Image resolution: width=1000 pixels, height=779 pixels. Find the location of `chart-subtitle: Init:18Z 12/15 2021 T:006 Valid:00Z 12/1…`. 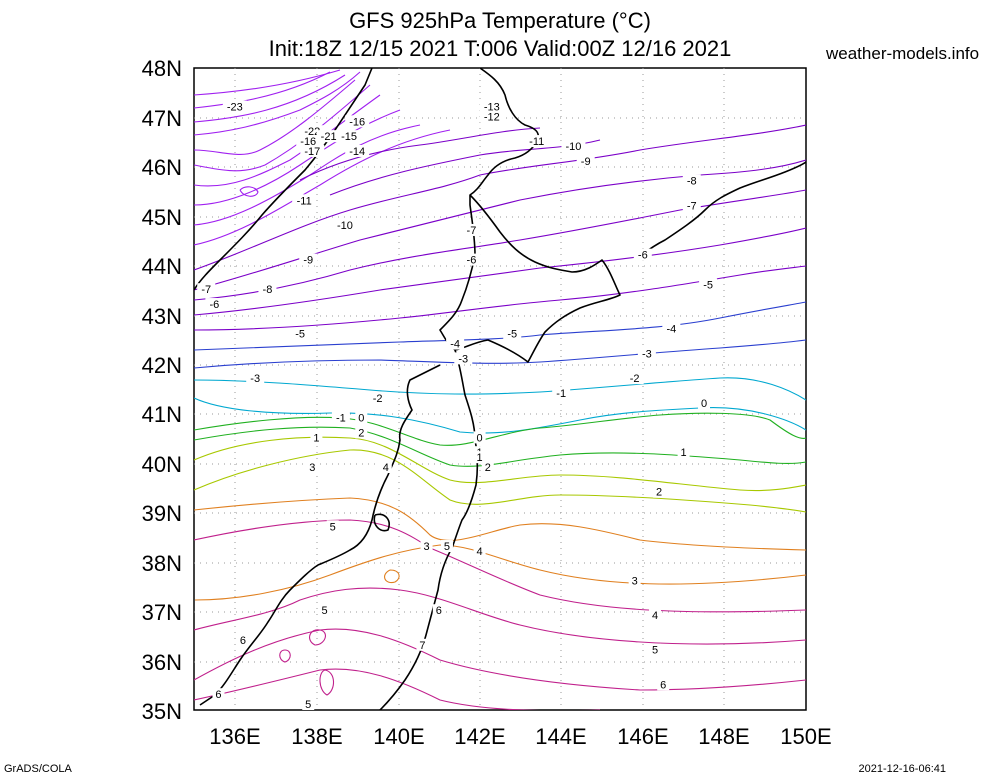

chart-subtitle: Init:18Z 12/15 2021 T:006 Valid:00Z 12/1… is located at coordinates (500, 48).